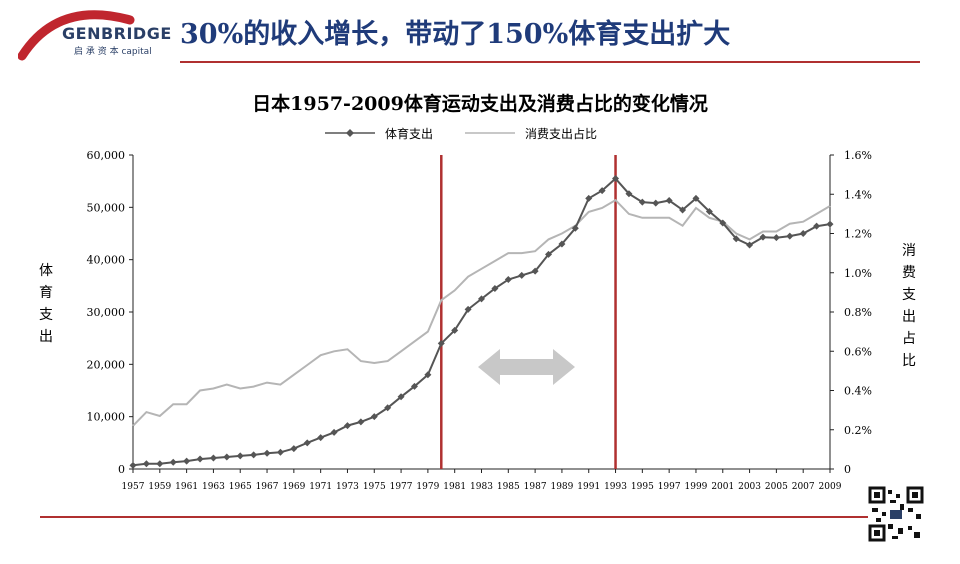  What do you see at coordinates (526, 367) in the screenshot?
I see `double-arrow-icon` at bounding box center [526, 367].